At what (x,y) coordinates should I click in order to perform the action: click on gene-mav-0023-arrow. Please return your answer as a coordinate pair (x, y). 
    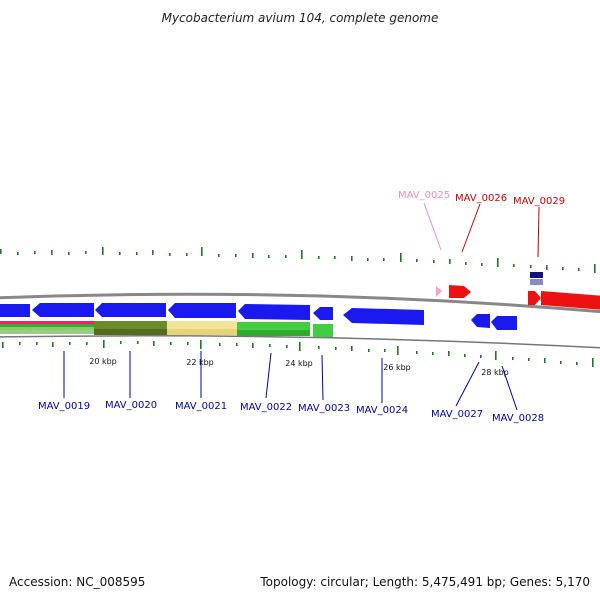
    Looking at the image, I should click on (274, 312).